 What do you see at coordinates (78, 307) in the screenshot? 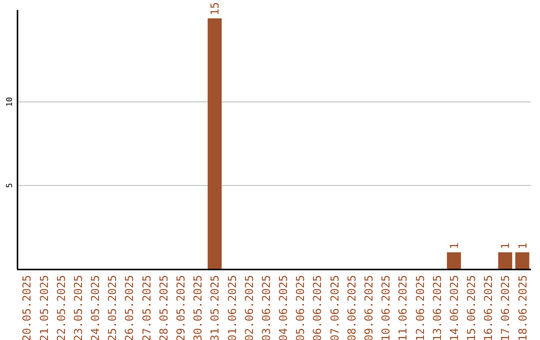
I see `x-tick-label: 23.05.2025` at bounding box center [78, 307].